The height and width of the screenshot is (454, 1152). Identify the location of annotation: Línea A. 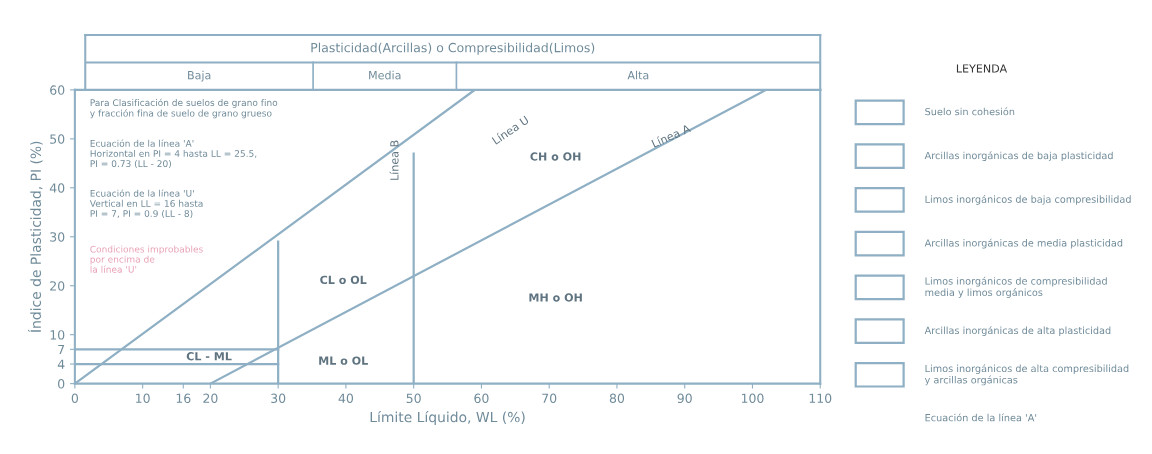
(671, 135).